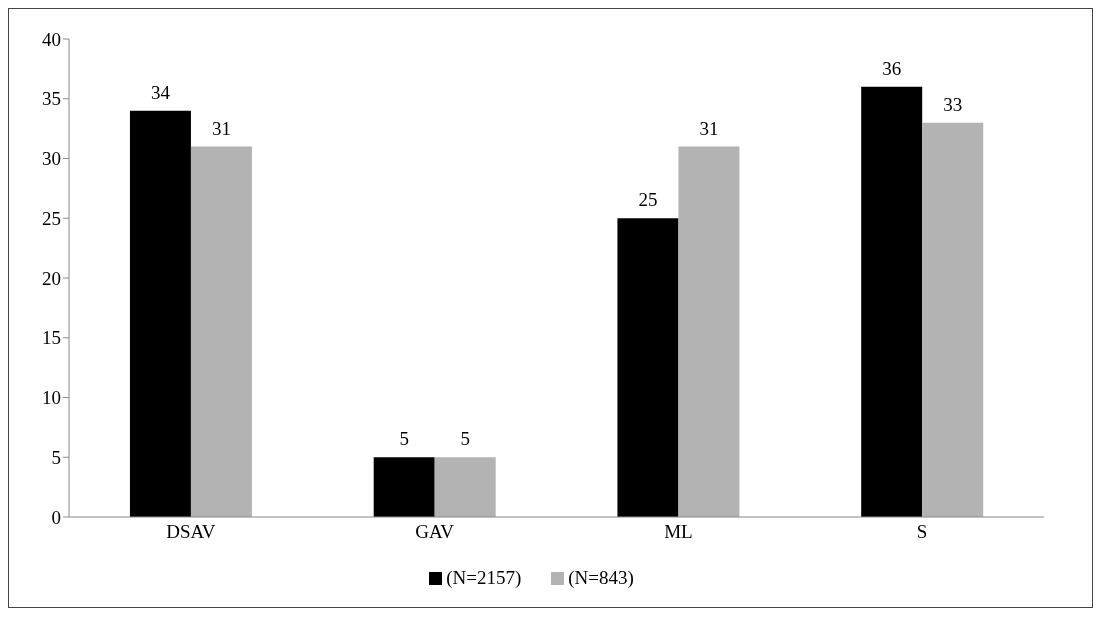 This screenshot has height=621, width=1106. What do you see at coordinates (56, 517) in the screenshot?
I see `y-tick-label: 0` at bounding box center [56, 517].